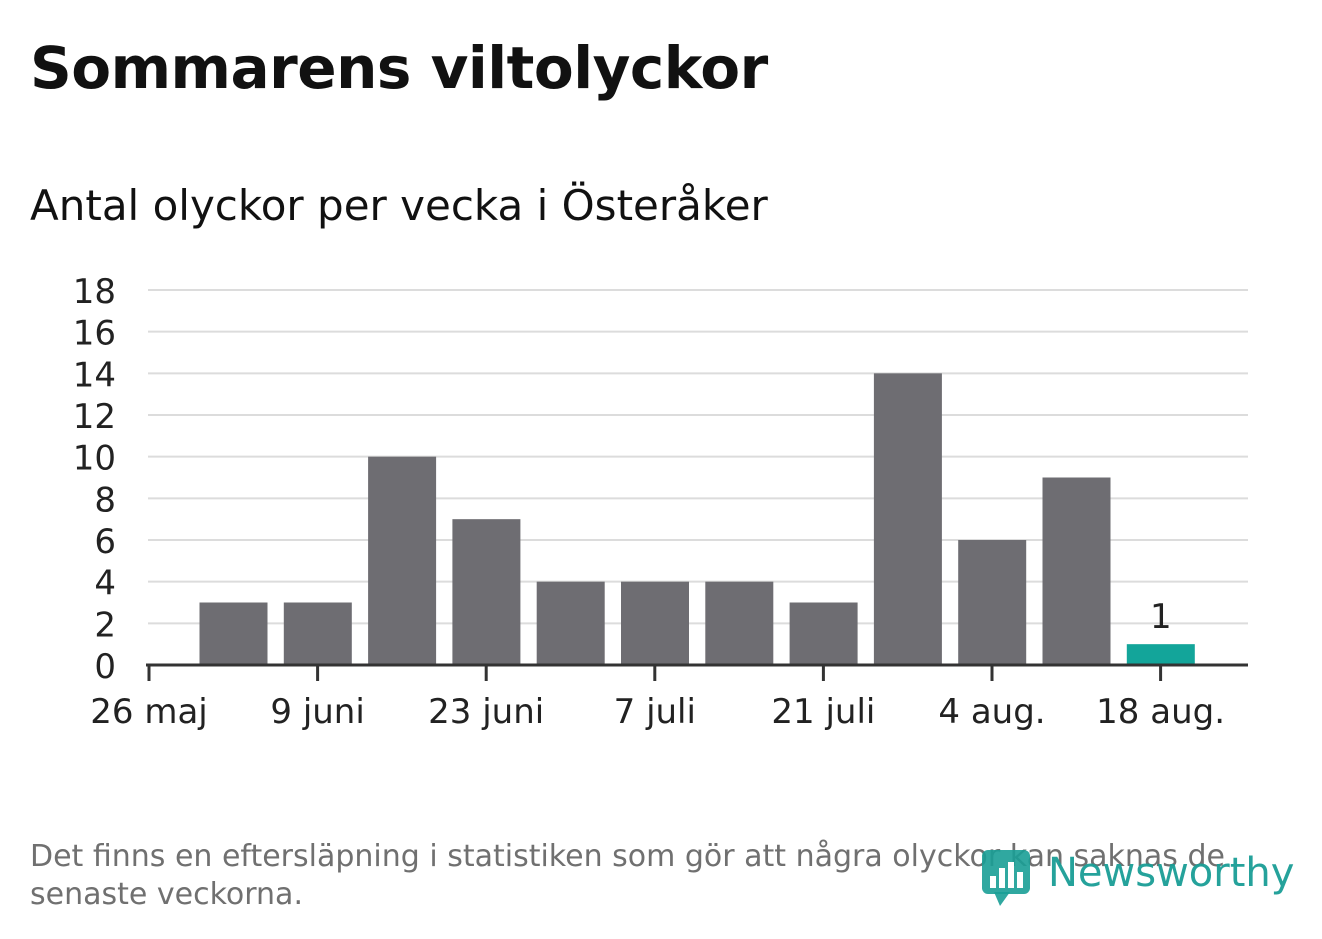 The image size is (1322, 939). What do you see at coordinates (94, 459) in the screenshot?
I see `y-tick-label: 10` at bounding box center [94, 459].